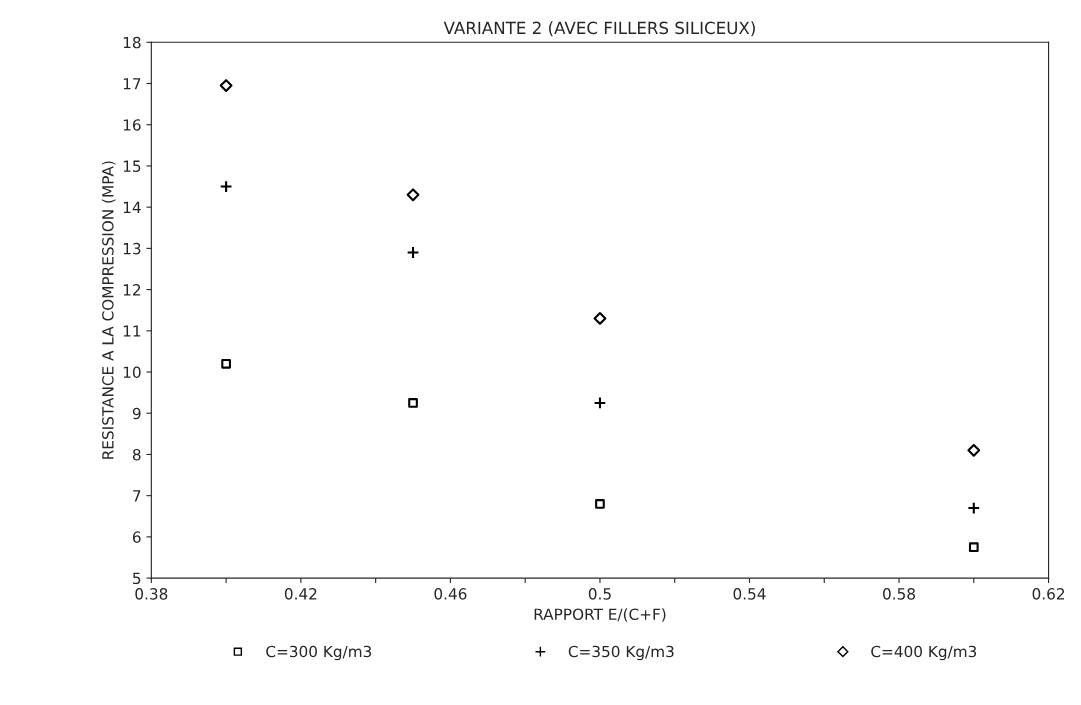  What do you see at coordinates (136, 537) in the screenshot?
I see `y-tick-label: 6` at bounding box center [136, 537].